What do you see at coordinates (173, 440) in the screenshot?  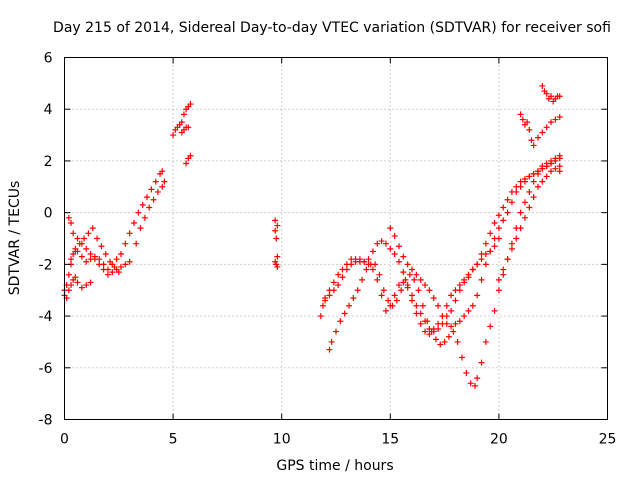 I see `x-tick-label: 5` at bounding box center [173, 440].